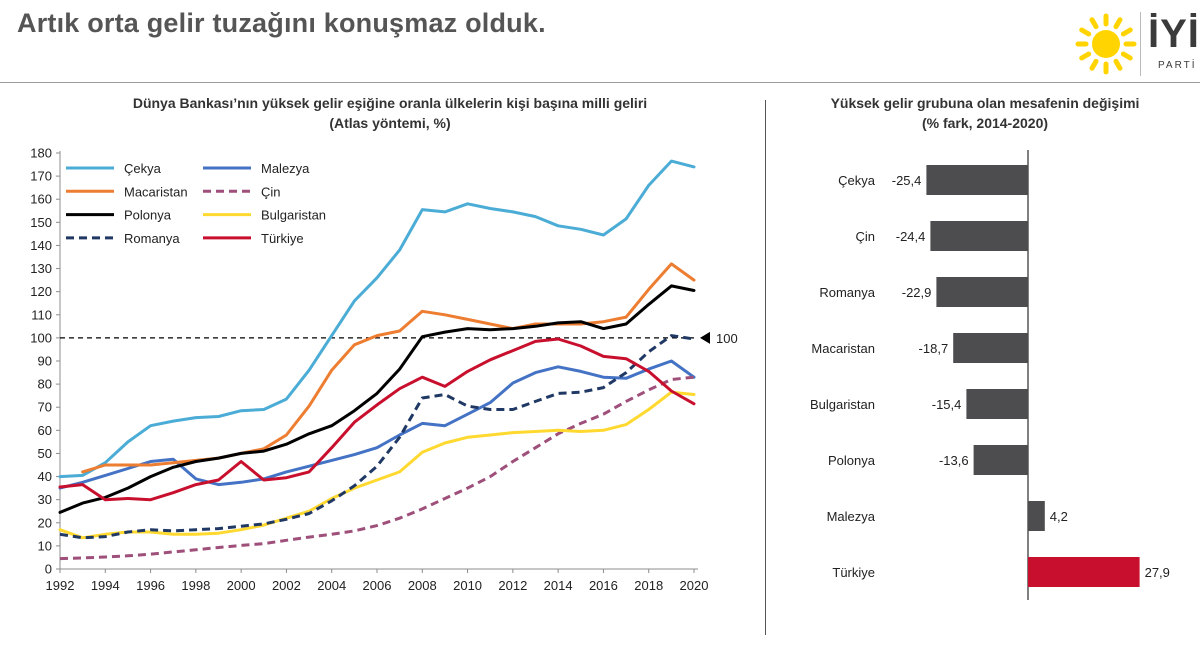  I want to click on bar-value-label: 27,9, so click(1157, 572).